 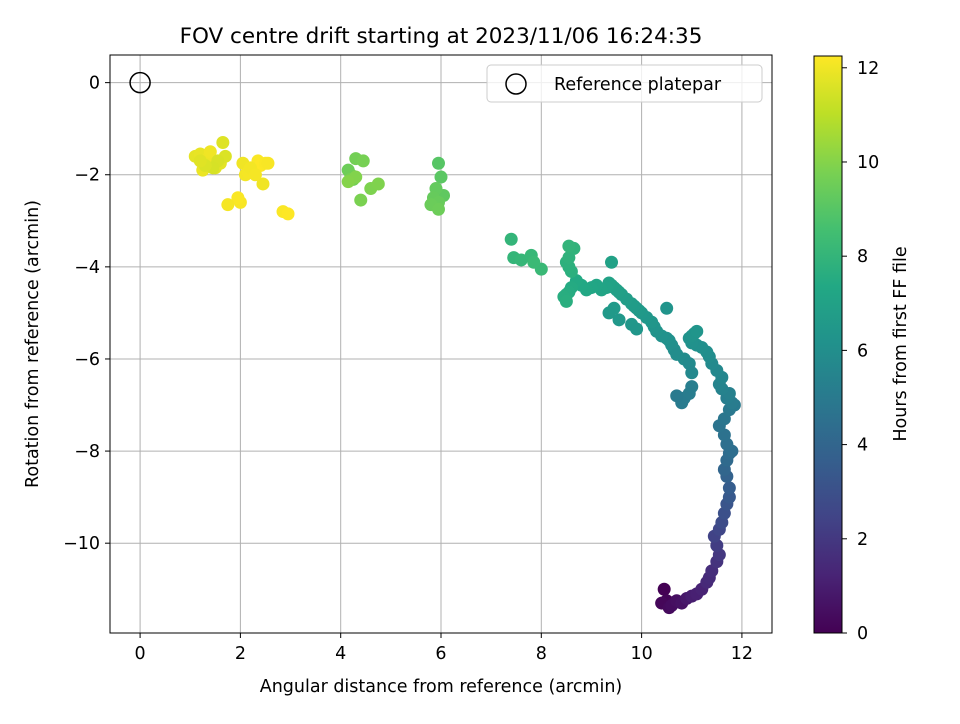 I want to click on colorbar-tick-label: 8, so click(x=862, y=257).